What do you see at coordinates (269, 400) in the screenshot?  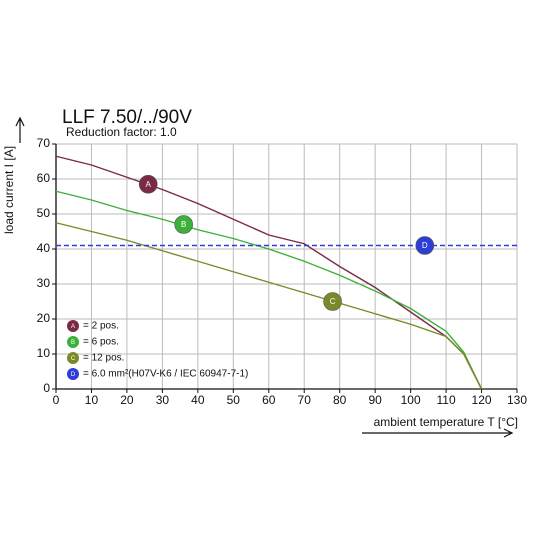 I see `x-tick-label: 60` at bounding box center [269, 400].